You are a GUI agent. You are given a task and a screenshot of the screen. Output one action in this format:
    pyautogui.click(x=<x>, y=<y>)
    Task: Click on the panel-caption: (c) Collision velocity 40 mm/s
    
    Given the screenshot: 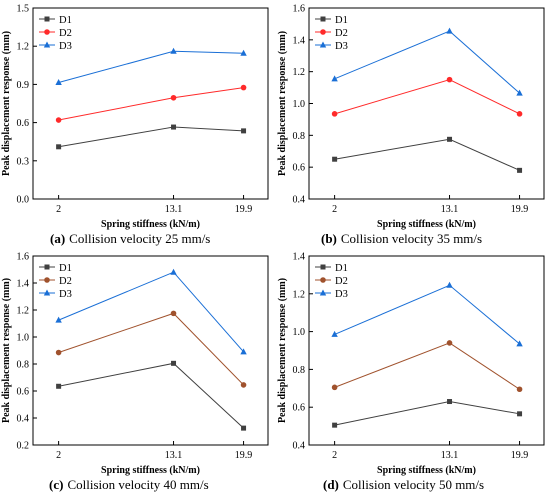 What is the action you would take?
    pyautogui.click(x=129, y=484)
    